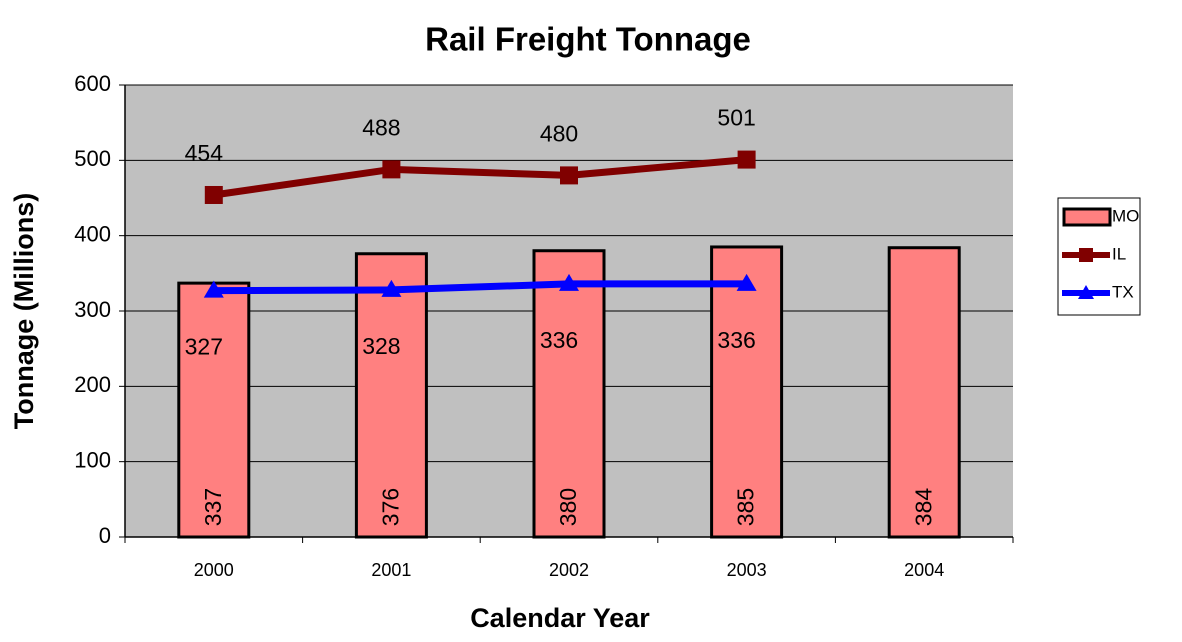 The width and height of the screenshot is (1182, 642). Describe the element at coordinates (559, 133) in the screenshot. I see `data-label: 480` at that location.